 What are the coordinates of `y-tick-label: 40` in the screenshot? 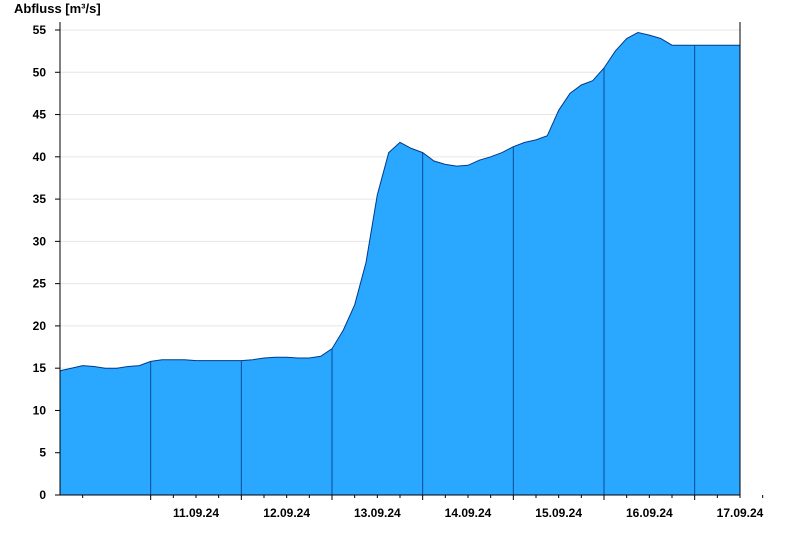 It's located at (40, 157).